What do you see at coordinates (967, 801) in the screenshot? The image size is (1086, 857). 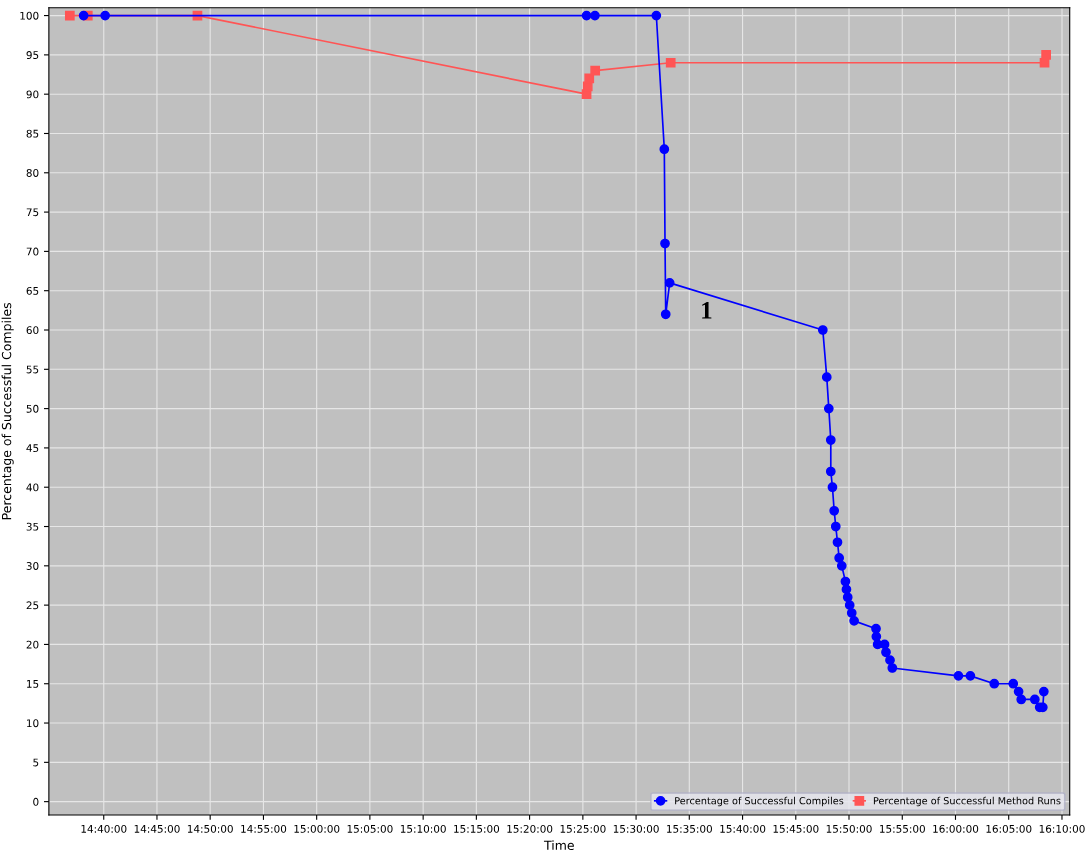 I see `legend-label: Percentage of Successful Method Runs` at bounding box center [967, 801].